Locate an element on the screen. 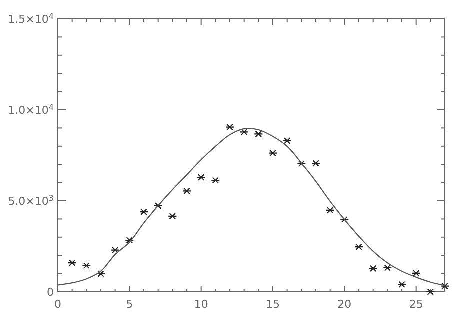  x-tick-label: 15 is located at coordinates (273, 304).